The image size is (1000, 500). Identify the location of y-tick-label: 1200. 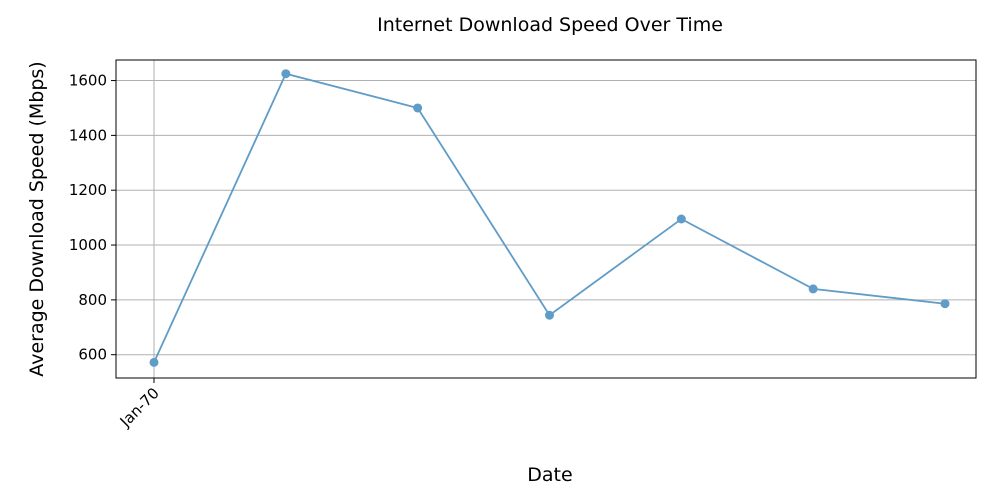
(88, 190).